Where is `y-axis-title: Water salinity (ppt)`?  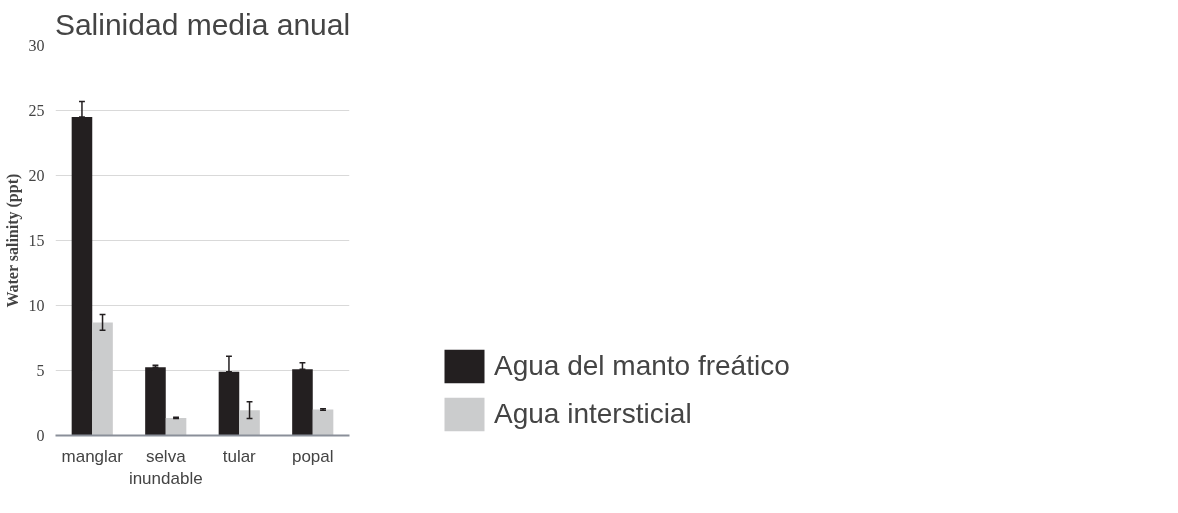
y-axis-title: Water salinity (ppt) is located at coordinates (12, 240).